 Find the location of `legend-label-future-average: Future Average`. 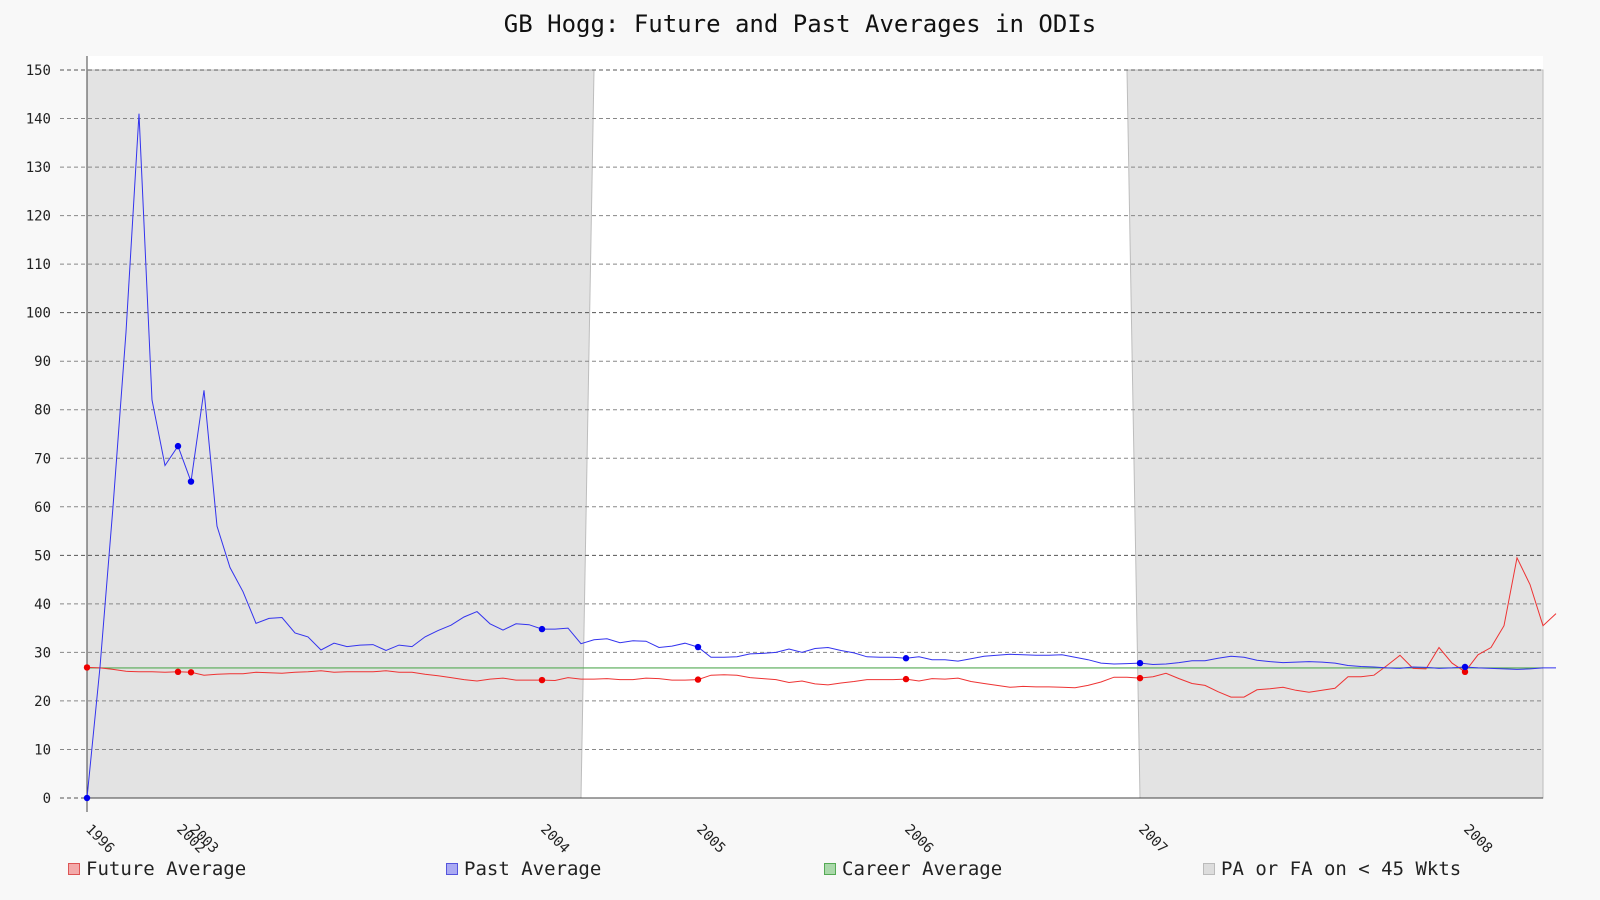

legend-label-future-average: Future Average is located at coordinates (166, 869).